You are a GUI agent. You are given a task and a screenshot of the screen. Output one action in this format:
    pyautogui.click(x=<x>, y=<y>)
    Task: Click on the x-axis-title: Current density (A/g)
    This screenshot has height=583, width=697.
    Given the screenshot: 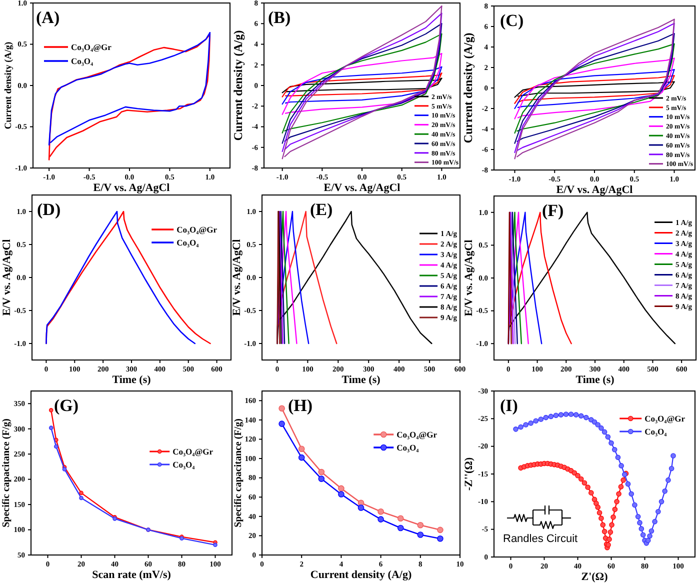 What is the action you would take?
    pyautogui.click(x=361, y=575)
    